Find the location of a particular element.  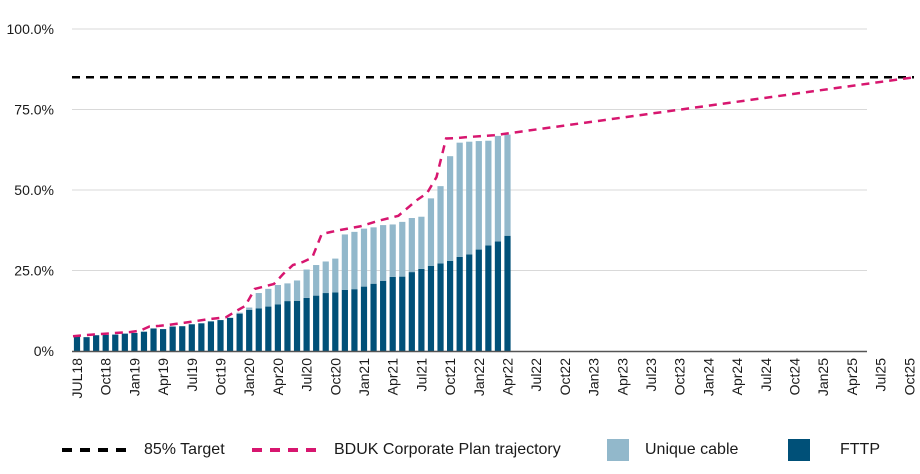

x-tick-label: Oct25 is located at coordinates (909, 377).